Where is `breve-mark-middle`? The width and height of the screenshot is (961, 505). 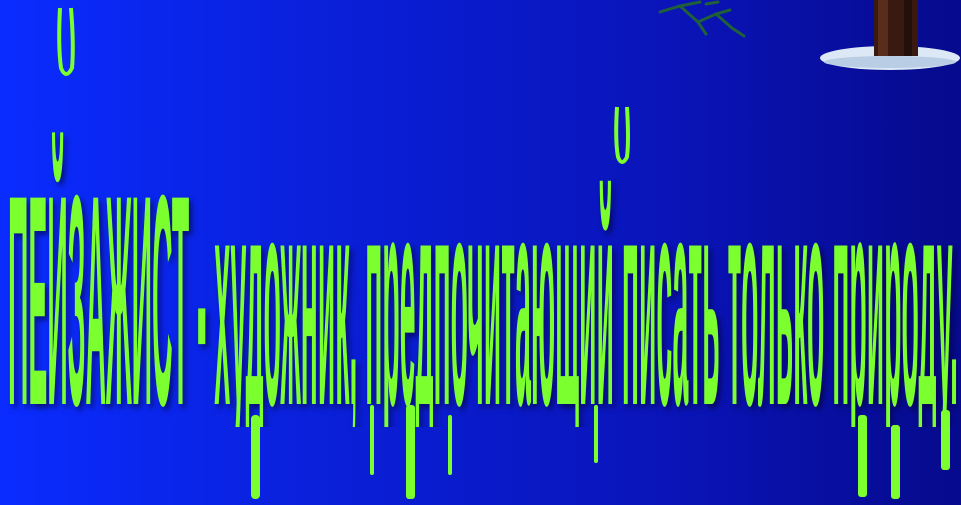
breve-mark-middle is located at coordinates (622, 135).